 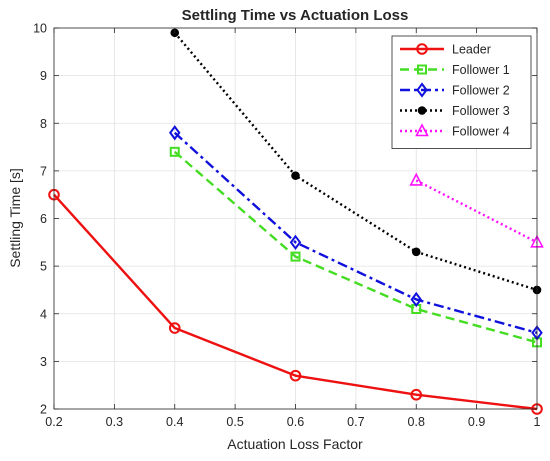 I want to click on legend-entry-follower-1: Follower 1, so click(x=455, y=70).